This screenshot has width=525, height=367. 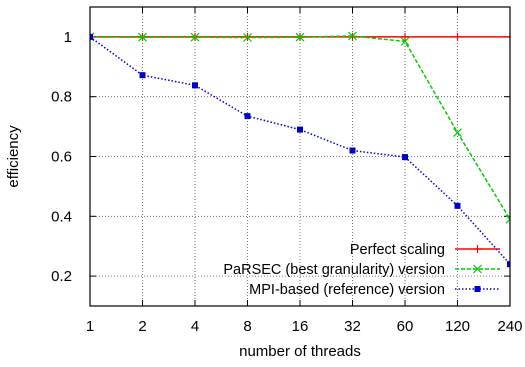 What do you see at coordinates (352, 326) in the screenshot?
I see `x-tick-label: 32` at bounding box center [352, 326].